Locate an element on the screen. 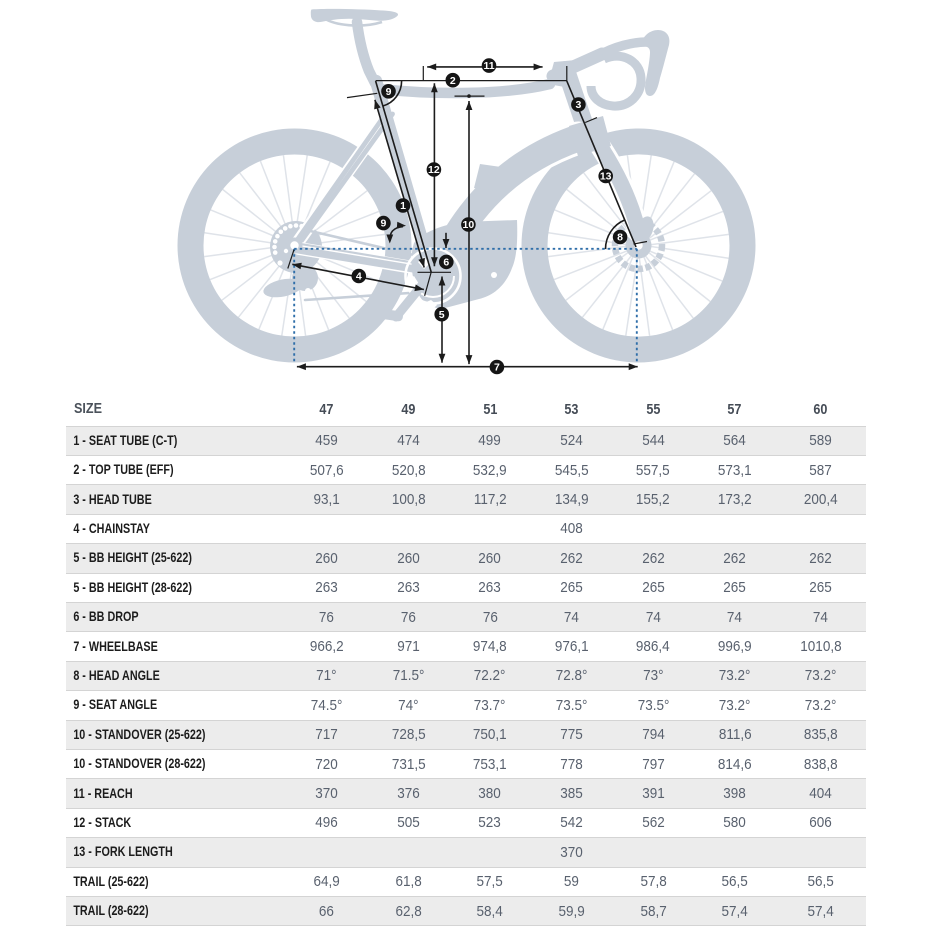 The height and width of the screenshot is (937, 936). svg-text: 10 is located at coordinates (469, 225).